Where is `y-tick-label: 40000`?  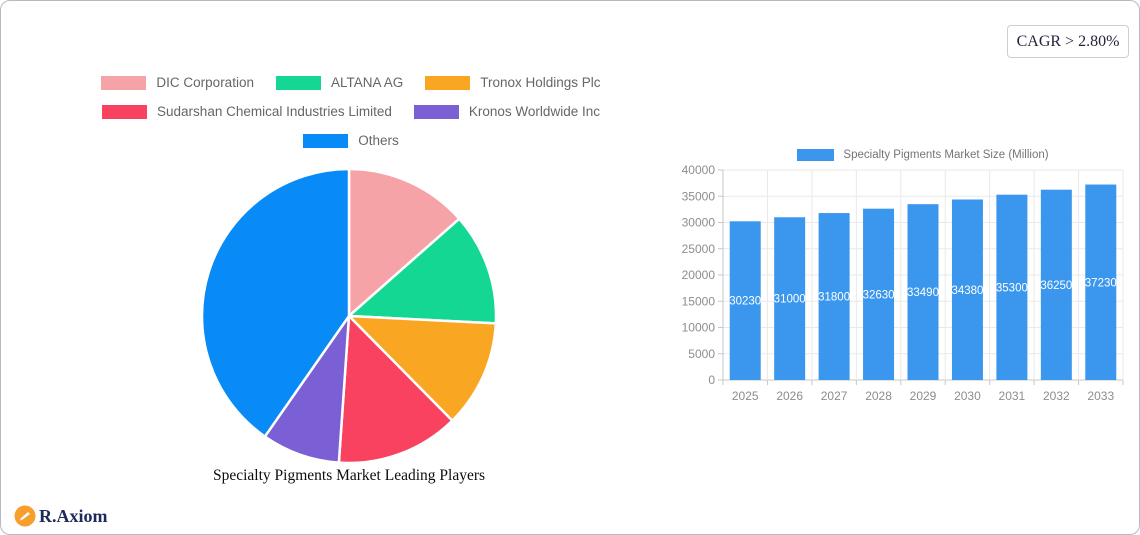
y-tick-label: 40000 is located at coordinates (699, 170).